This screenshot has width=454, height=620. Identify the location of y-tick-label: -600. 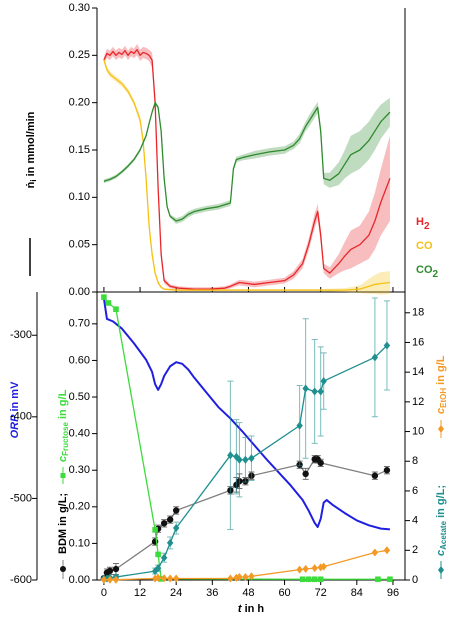
(21, 580).